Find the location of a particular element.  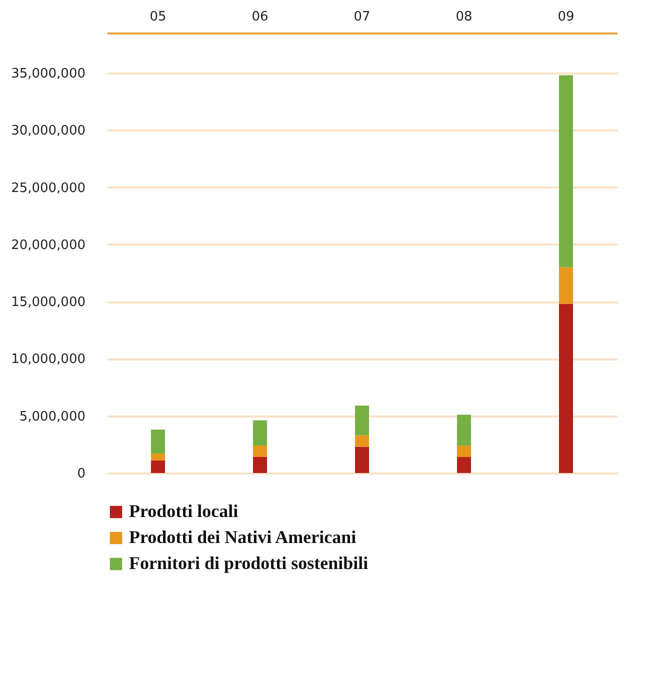

x-tick-label: 06 is located at coordinates (260, 17).